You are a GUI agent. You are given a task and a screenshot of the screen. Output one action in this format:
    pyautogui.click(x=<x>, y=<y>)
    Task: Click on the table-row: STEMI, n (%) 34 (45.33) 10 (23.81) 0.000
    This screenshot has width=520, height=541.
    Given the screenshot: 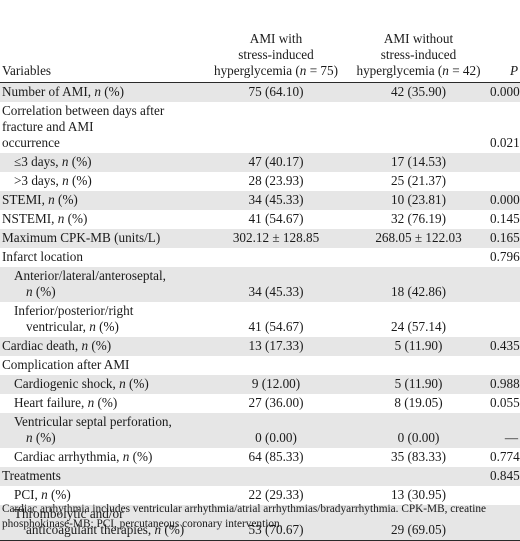 What is the action you would take?
    pyautogui.click(x=260, y=200)
    